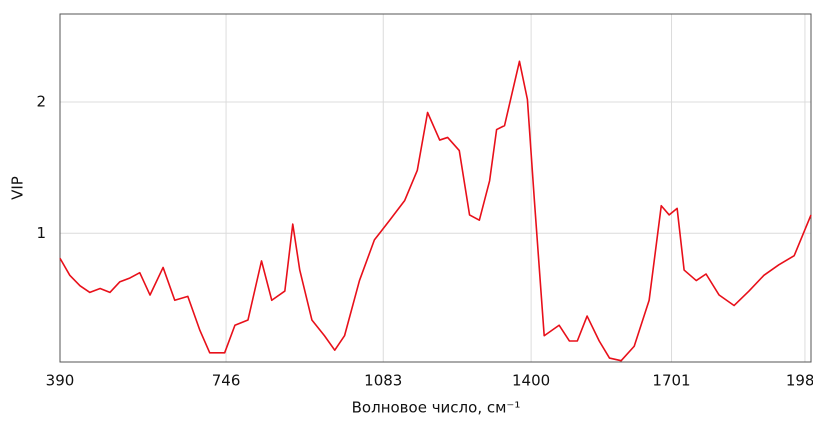 The width and height of the screenshot is (813, 421). I want to click on x-tick-label: 746, so click(226, 381).